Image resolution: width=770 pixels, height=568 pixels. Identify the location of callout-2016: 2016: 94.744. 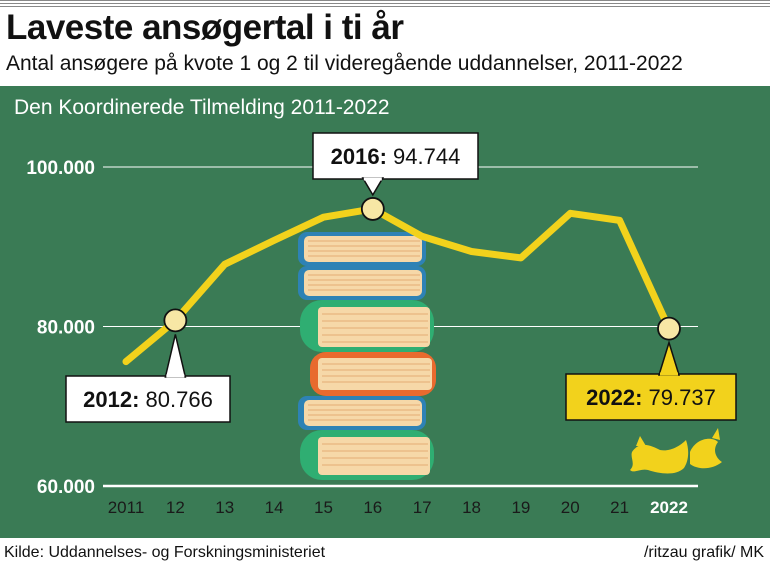
(395, 164).